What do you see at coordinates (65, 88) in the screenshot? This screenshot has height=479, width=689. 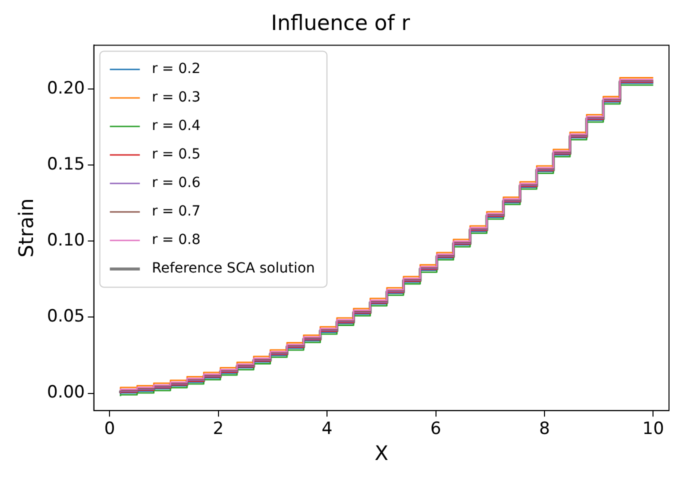 I see `y-tick-label: 0.20` at bounding box center [65, 88].